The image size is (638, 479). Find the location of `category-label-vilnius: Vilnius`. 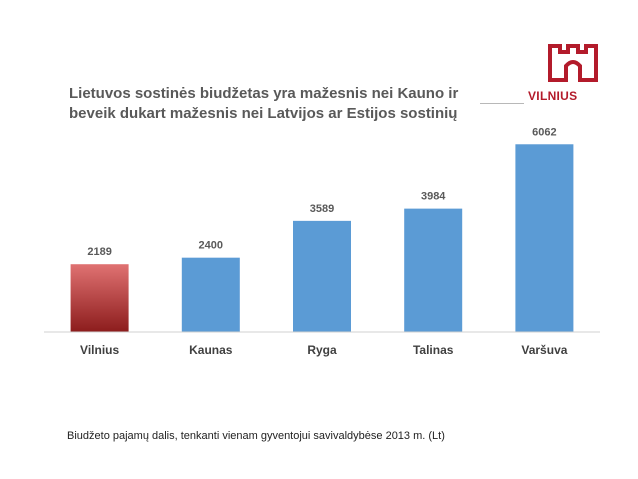

category-label-vilnius: Vilnius is located at coordinates (99, 350).